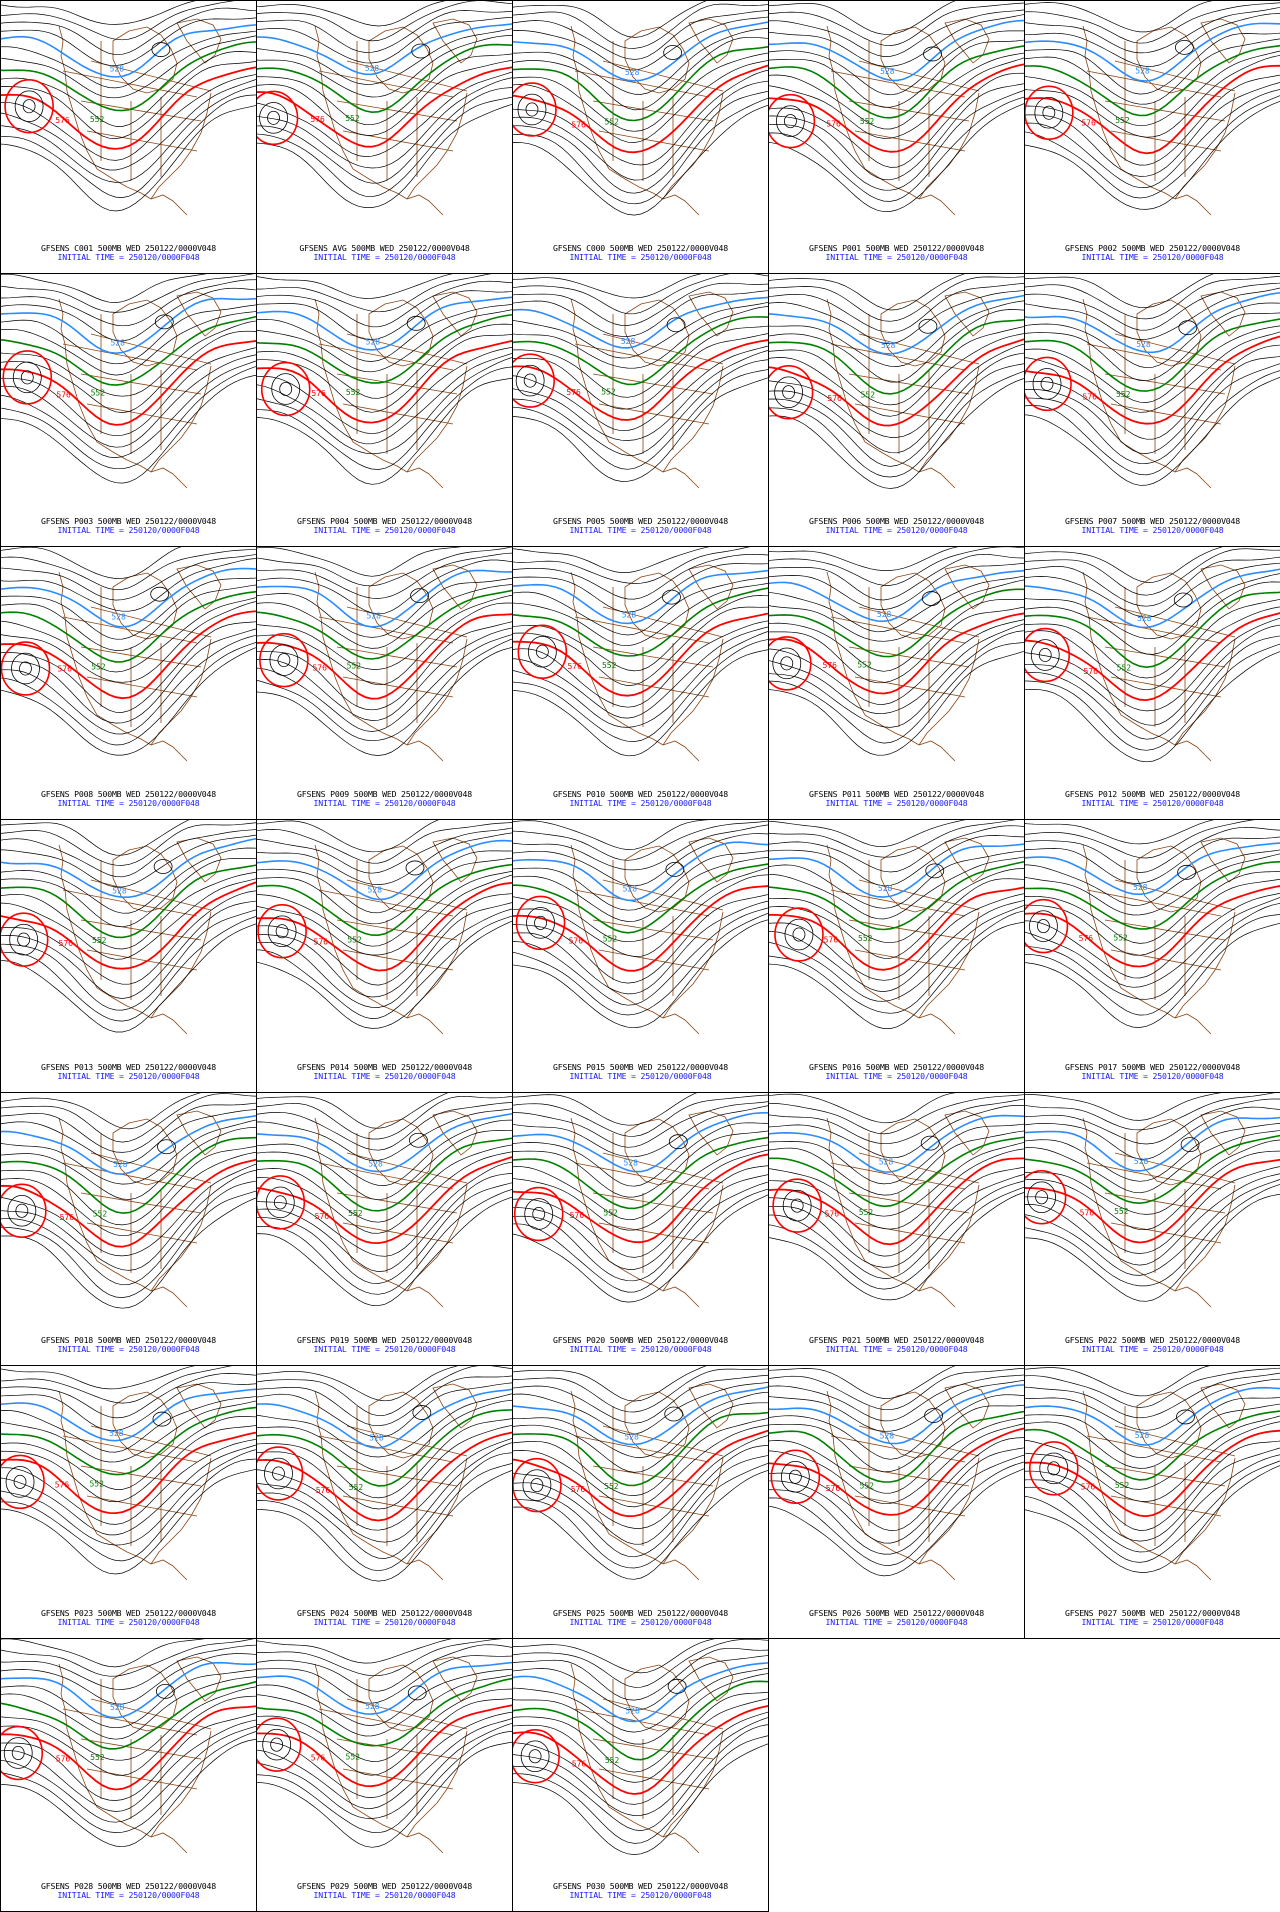 Image resolution: width=1280 pixels, height=1912 pixels. I want to click on panel-title: GFSENS P001 500MB WED 250122/0000V048, so click(896, 248).